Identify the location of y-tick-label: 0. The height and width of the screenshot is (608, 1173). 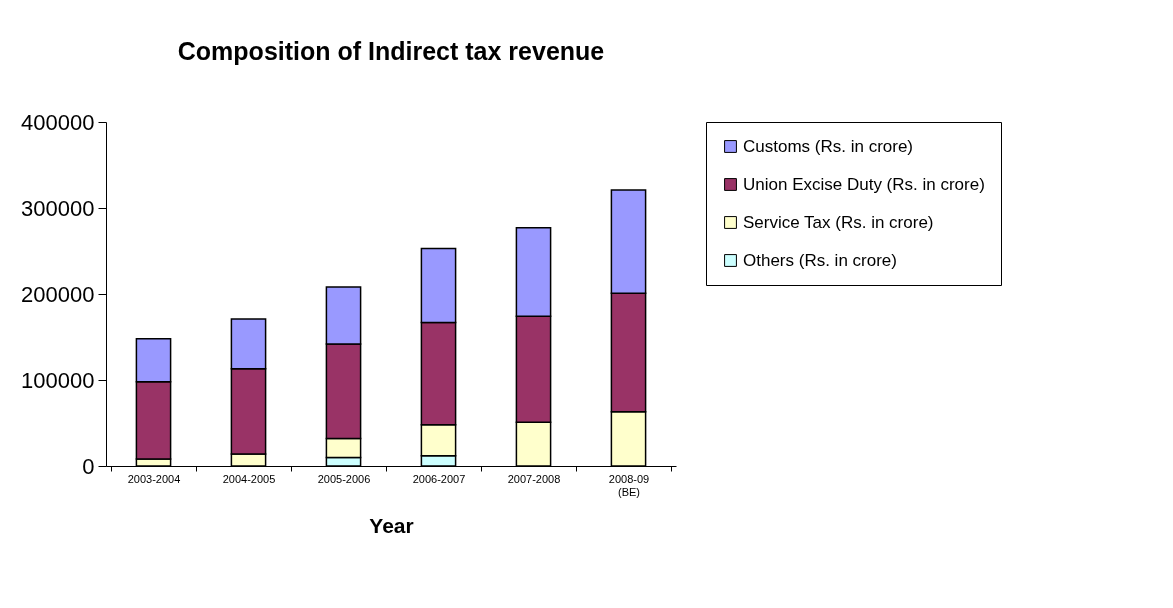
(88, 466).